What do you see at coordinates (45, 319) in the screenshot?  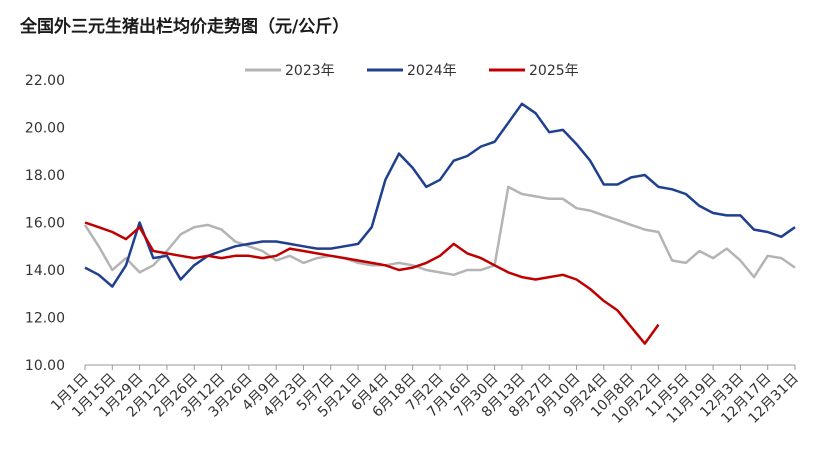 I see `y-tick-label: 12.00` at bounding box center [45, 319].